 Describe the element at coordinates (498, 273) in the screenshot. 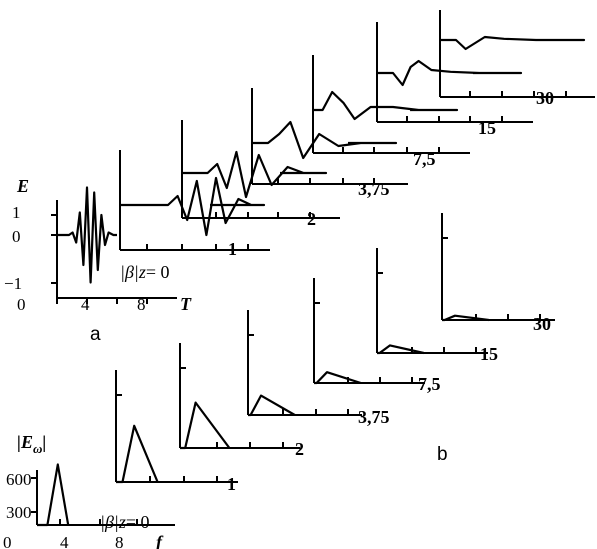

I see `panel-b-frame-6: 30` at that location.